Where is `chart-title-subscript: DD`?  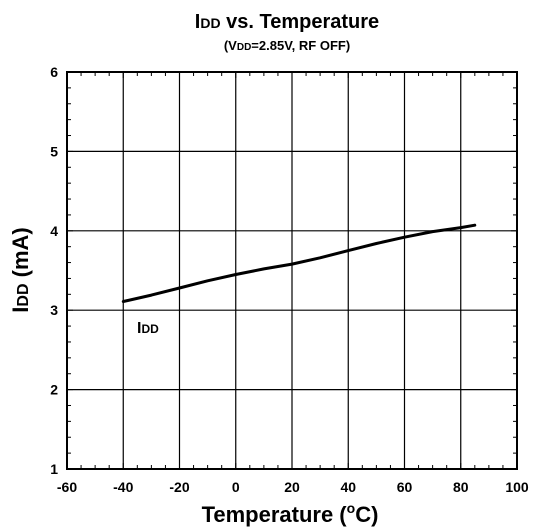
chart-title-subscript: DD is located at coordinates (210, 23).